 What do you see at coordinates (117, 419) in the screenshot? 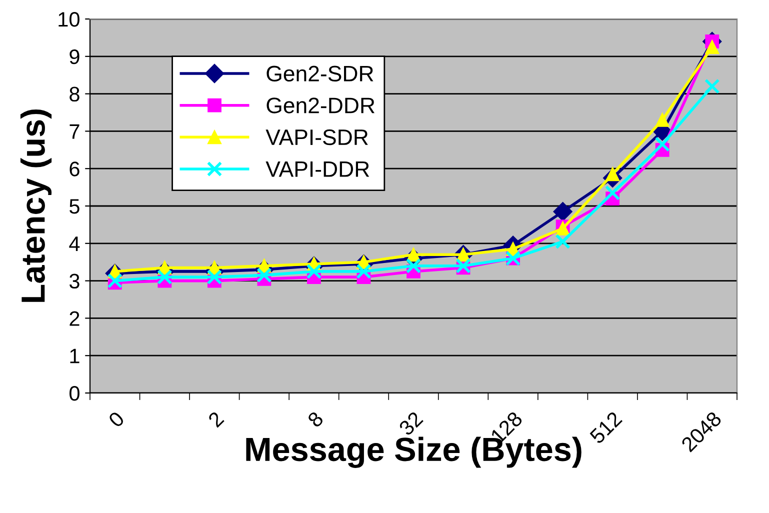
I see `x-tick-label: 0` at bounding box center [117, 419].